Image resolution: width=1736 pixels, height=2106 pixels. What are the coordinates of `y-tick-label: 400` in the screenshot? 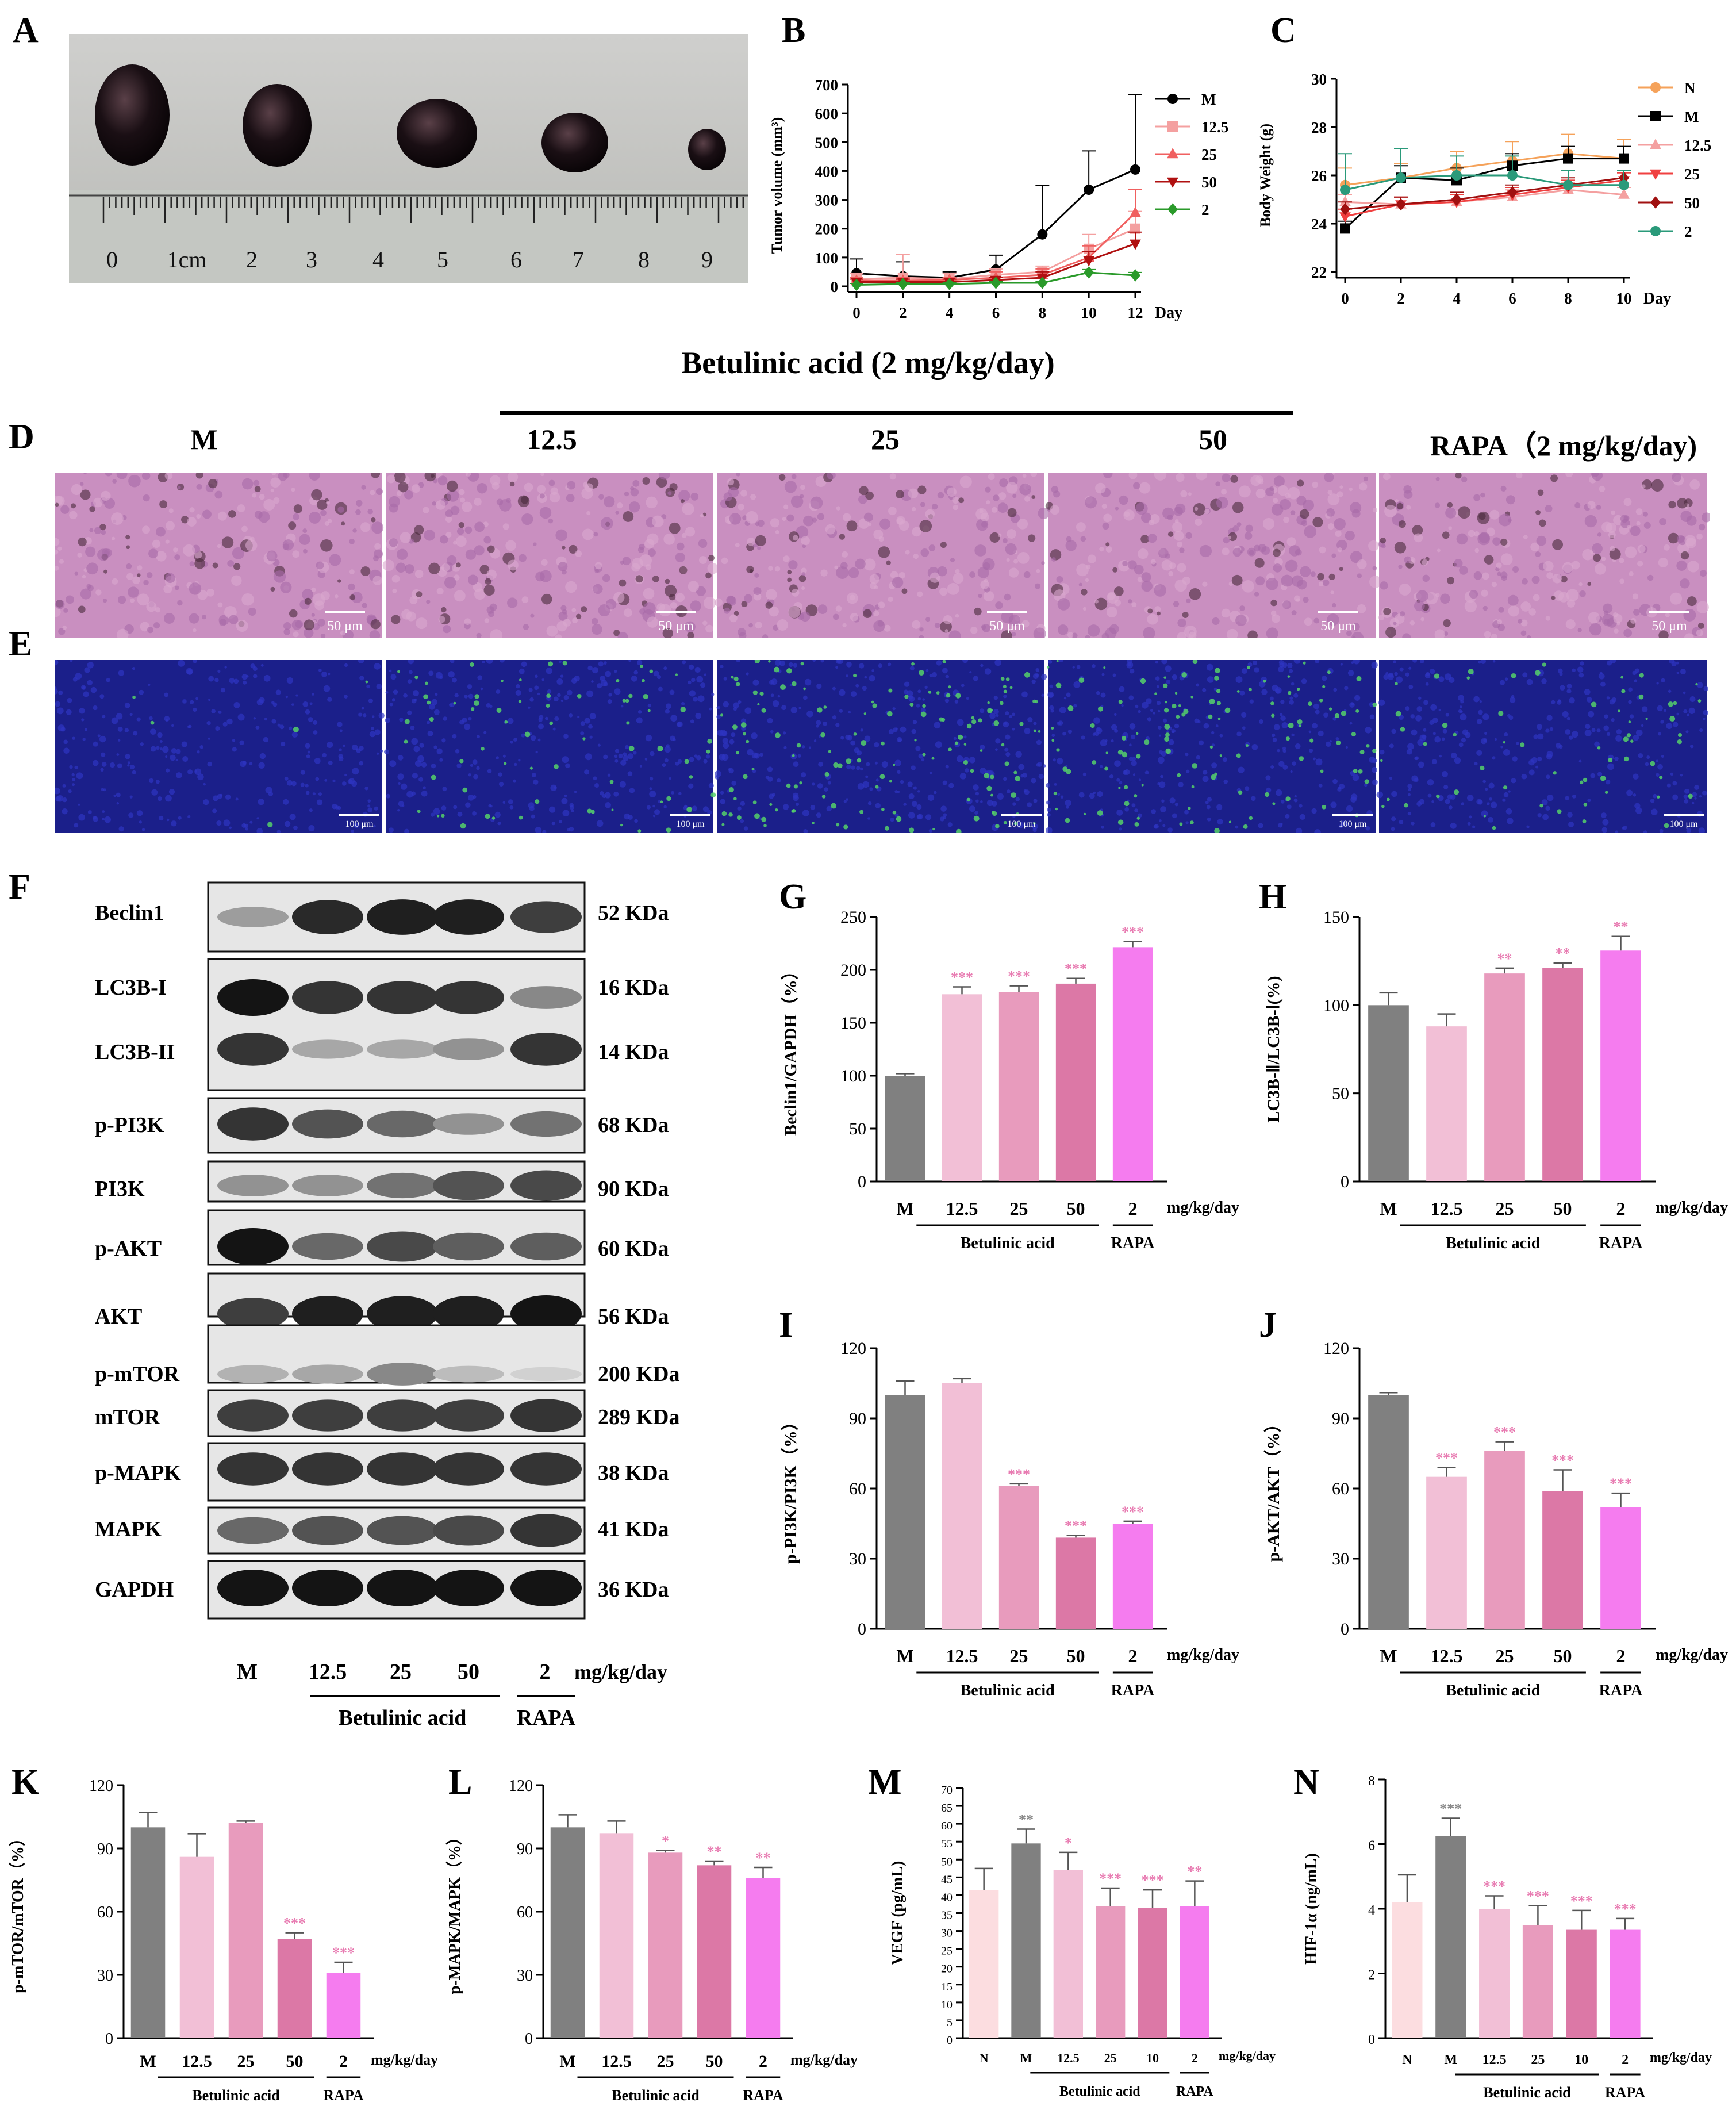 It's located at (827, 171).